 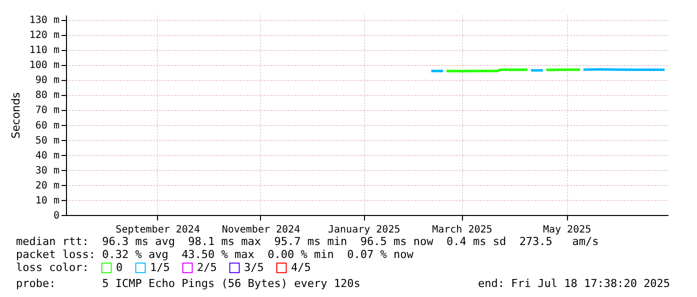 I want to click on y-tick-label: 20 m, so click(x=47, y=186).